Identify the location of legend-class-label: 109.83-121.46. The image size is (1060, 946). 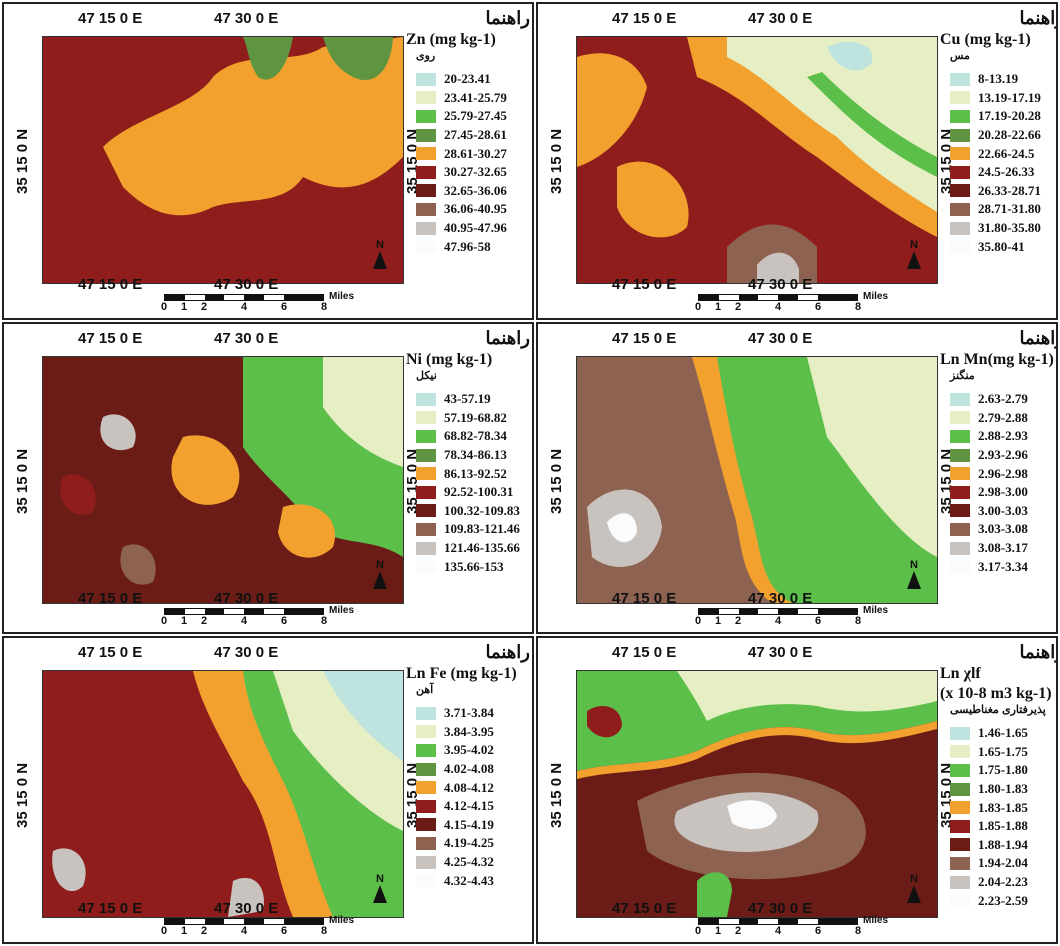
(482, 529).